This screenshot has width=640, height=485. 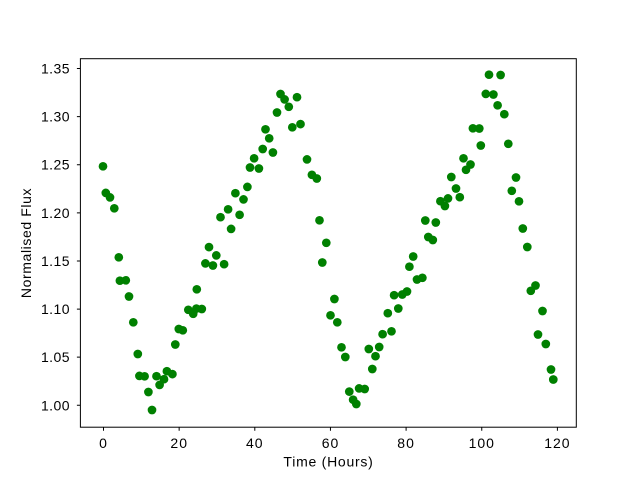 What do you see at coordinates (331, 443) in the screenshot?
I see `svg-text: 60` at bounding box center [331, 443].